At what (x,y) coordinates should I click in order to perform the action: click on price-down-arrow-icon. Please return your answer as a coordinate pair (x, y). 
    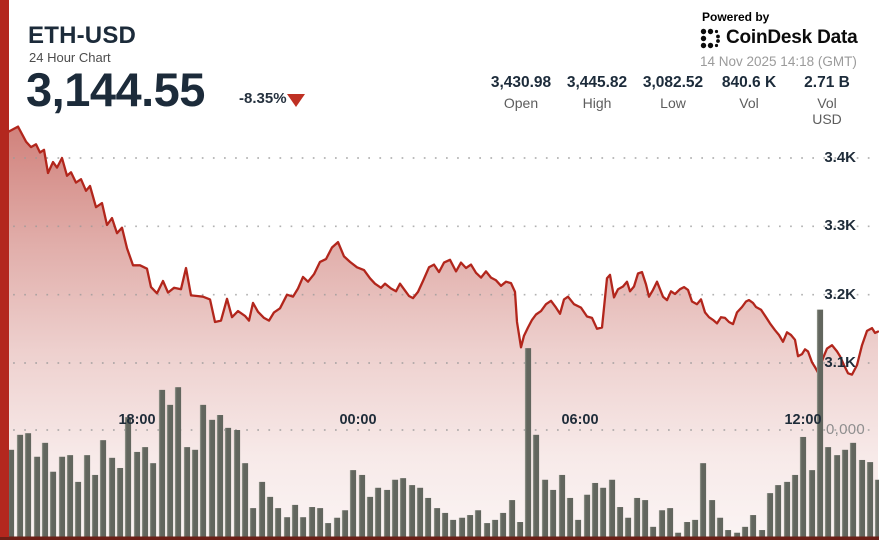
    Looking at the image, I should click on (296, 100).